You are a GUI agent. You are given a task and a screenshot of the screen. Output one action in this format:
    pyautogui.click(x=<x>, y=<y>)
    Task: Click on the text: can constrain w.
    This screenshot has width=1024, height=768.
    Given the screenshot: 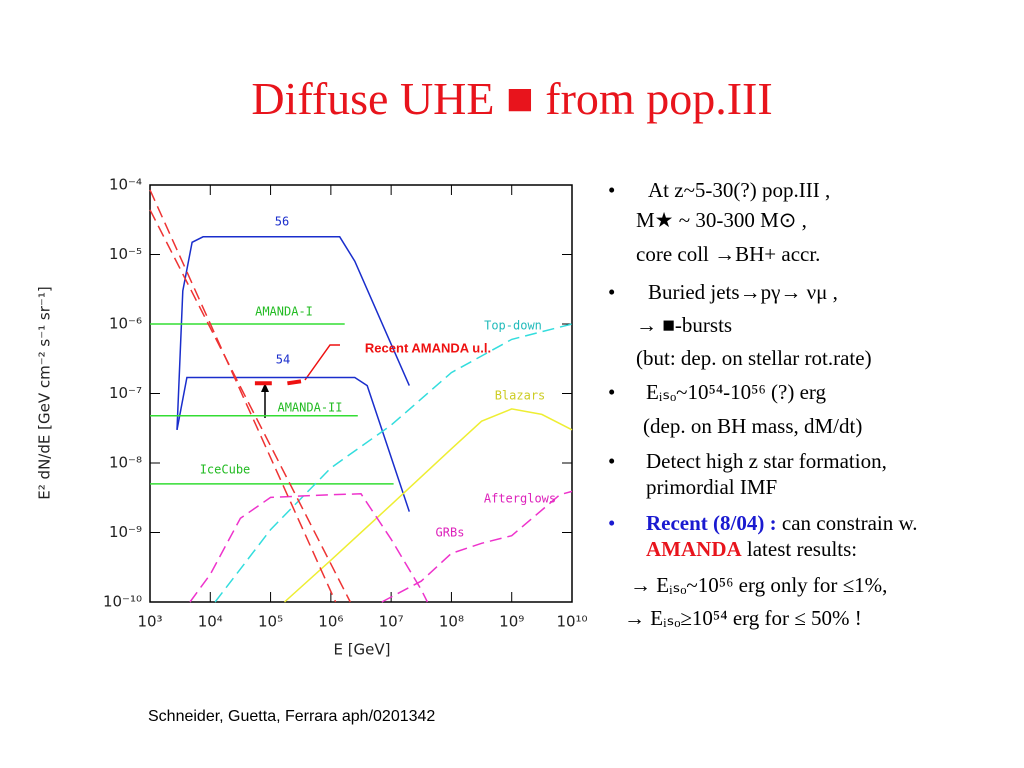 What is the action you would take?
    pyautogui.click(x=847, y=523)
    